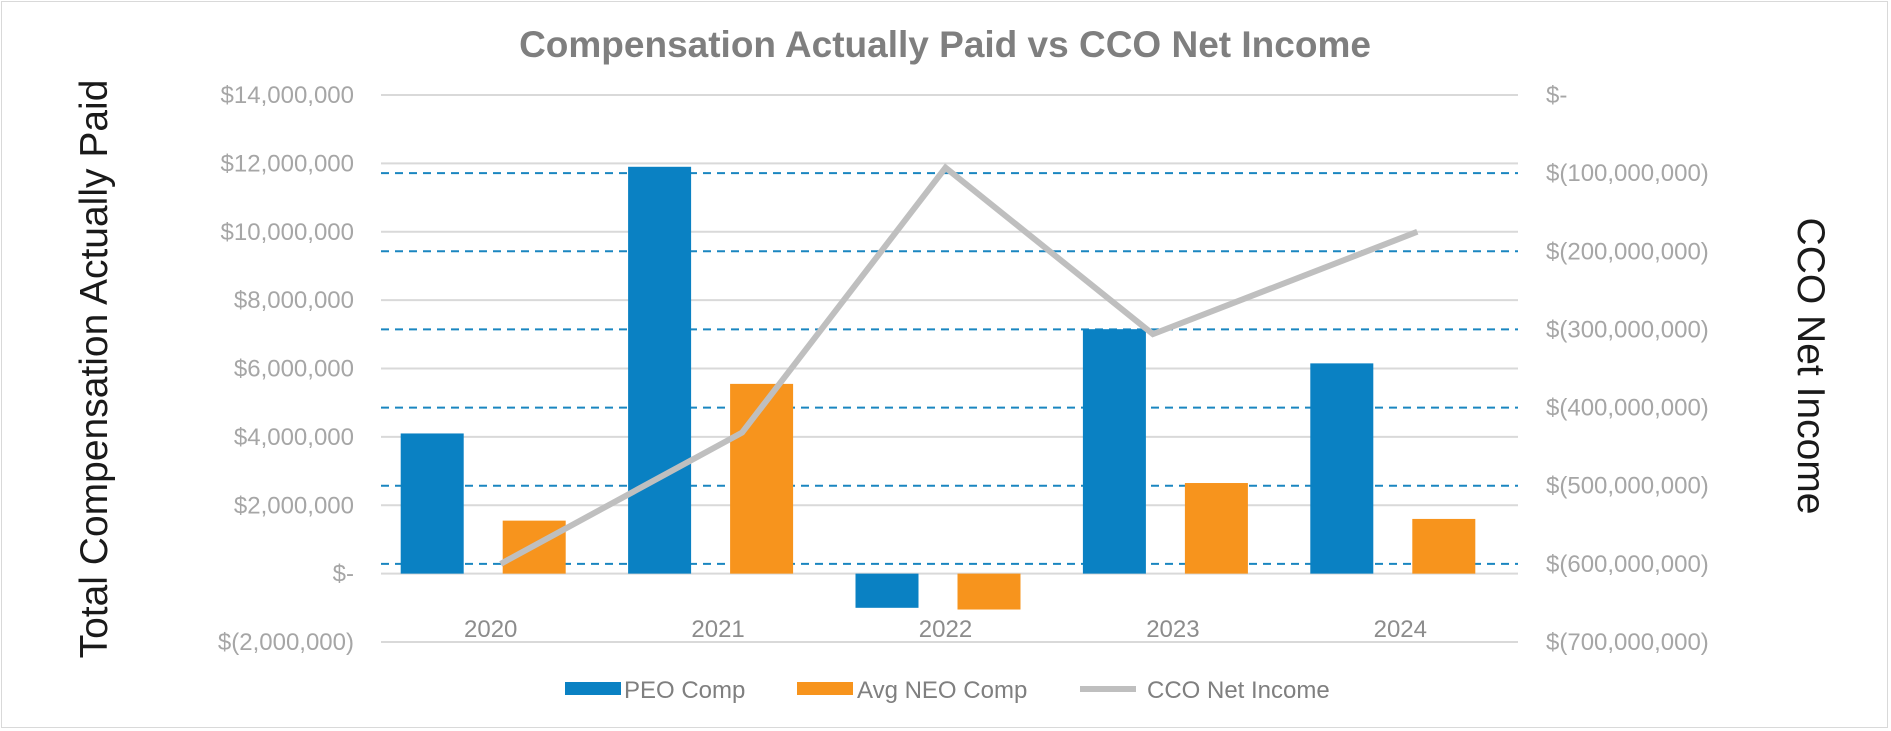 The image size is (1891, 731). Describe the element at coordinates (490, 629) in the screenshot. I see `x-tick-label: 2020` at that location.